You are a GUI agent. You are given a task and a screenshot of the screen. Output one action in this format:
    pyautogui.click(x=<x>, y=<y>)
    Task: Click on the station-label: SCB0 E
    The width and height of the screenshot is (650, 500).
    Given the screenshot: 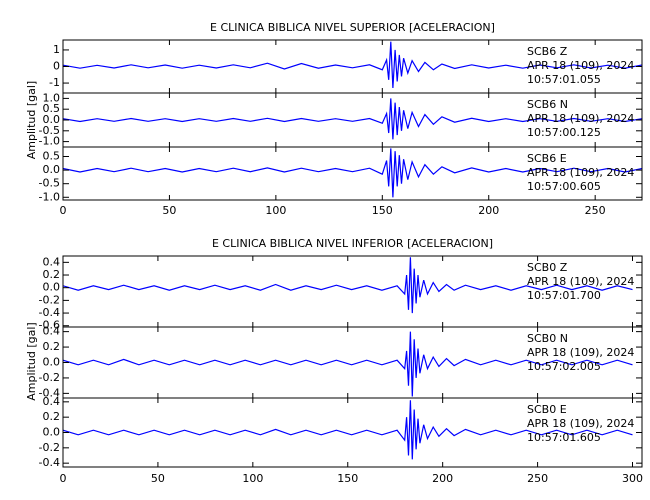 What is the action you would take?
    pyautogui.click(x=547, y=409)
    